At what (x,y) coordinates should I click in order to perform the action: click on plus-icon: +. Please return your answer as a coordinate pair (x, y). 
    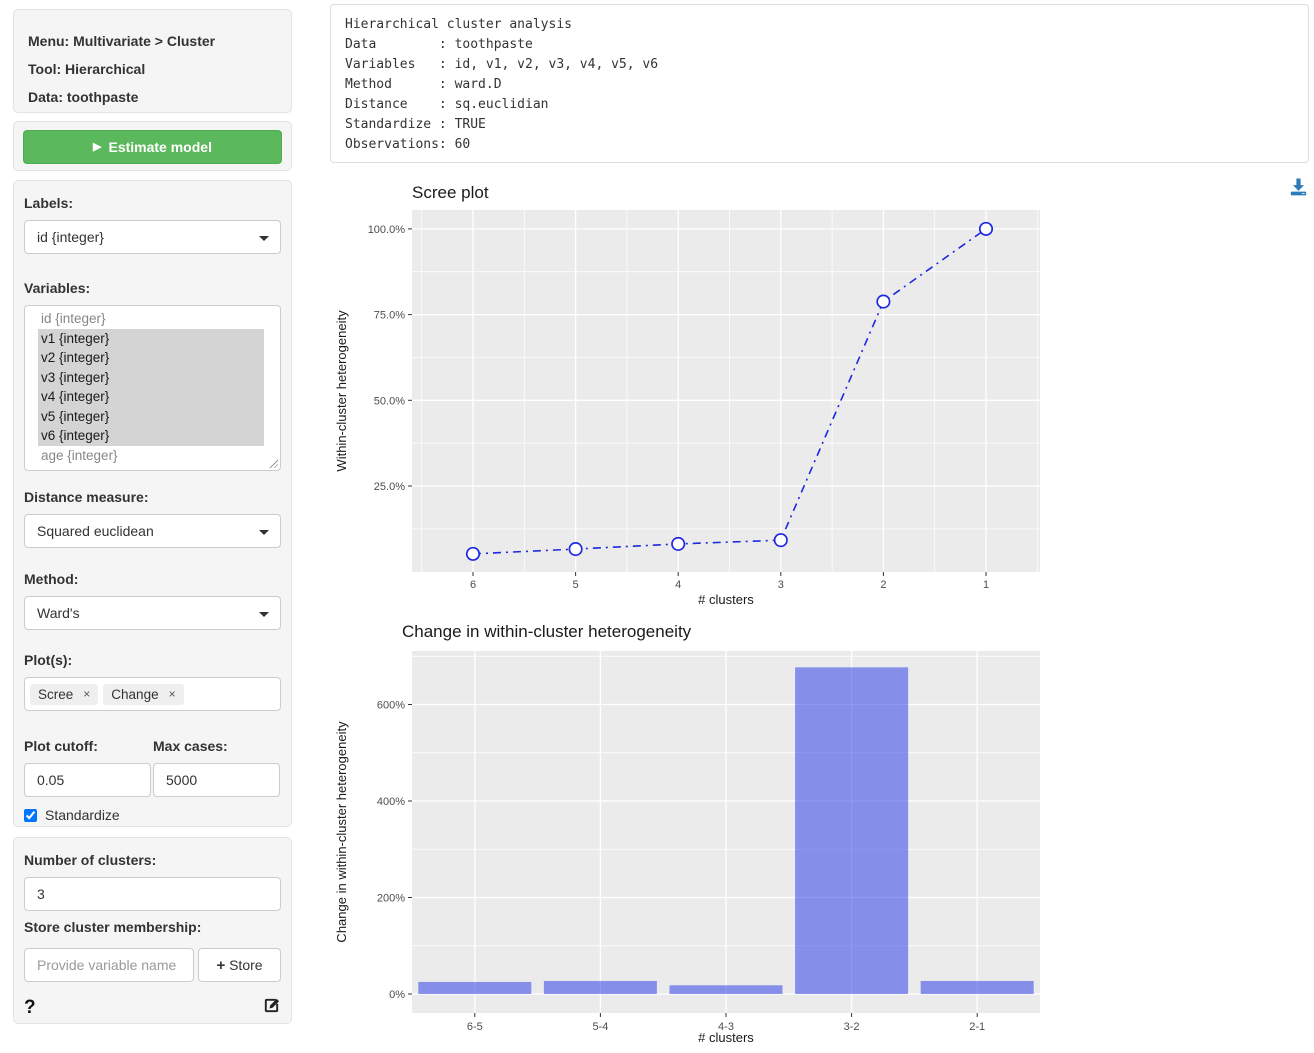
    Looking at the image, I should click on (221, 965).